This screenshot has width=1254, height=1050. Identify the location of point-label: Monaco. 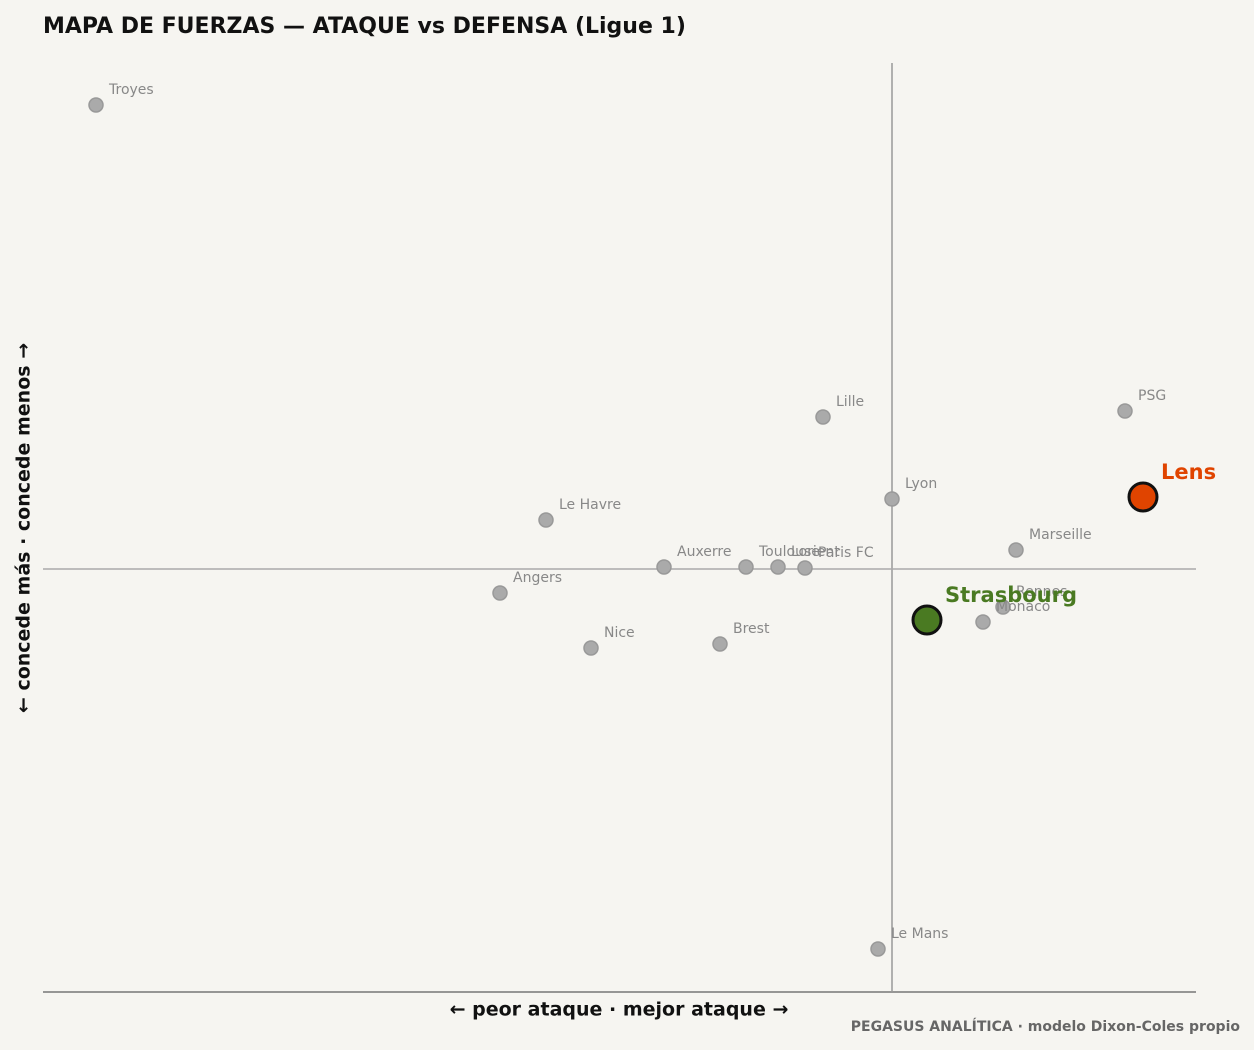
(1023, 607).